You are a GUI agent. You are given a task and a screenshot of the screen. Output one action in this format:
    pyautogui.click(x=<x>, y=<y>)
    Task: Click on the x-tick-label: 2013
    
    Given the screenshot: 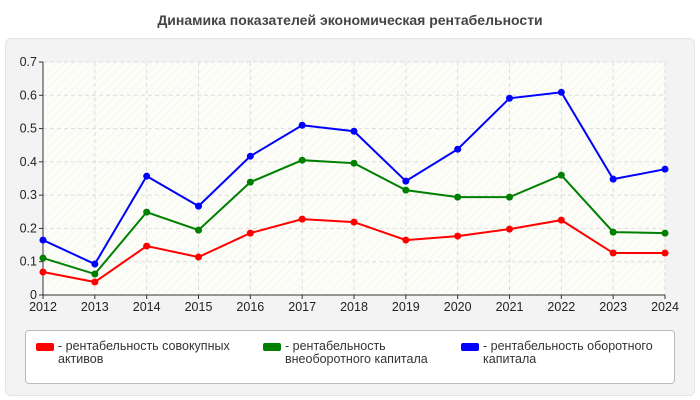 What is the action you would take?
    pyautogui.click(x=95, y=307)
    